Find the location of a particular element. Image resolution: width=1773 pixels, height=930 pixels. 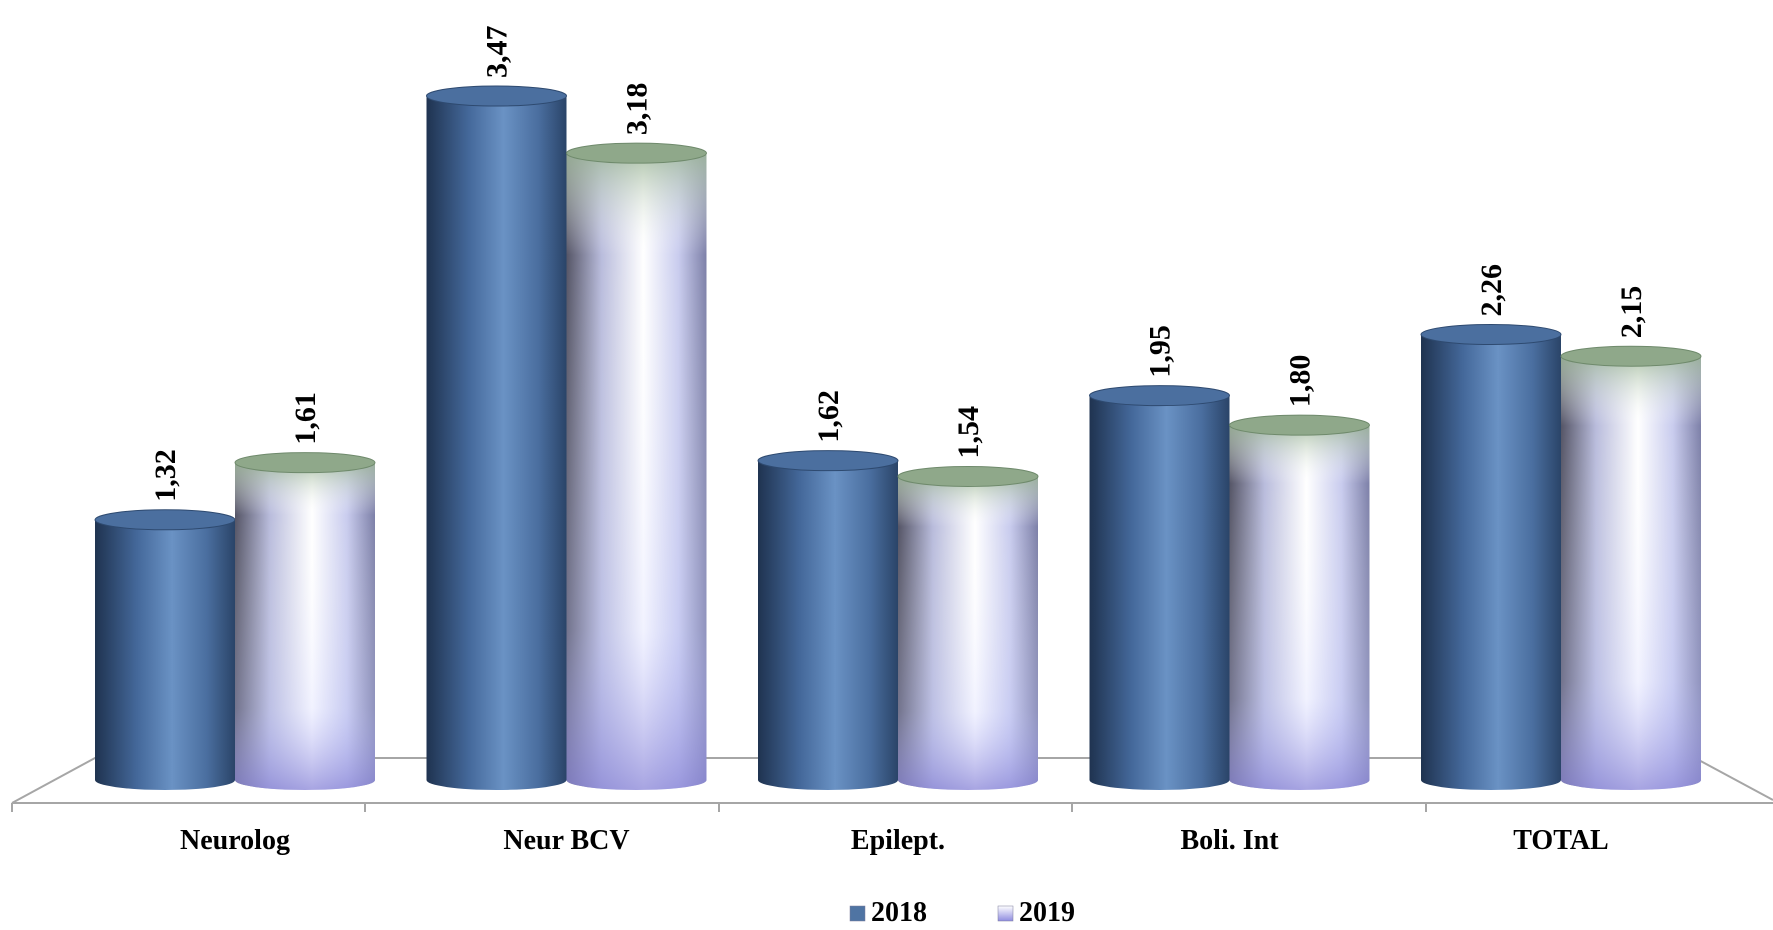

bar-2018-neur-bcv is located at coordinates (496, 437).